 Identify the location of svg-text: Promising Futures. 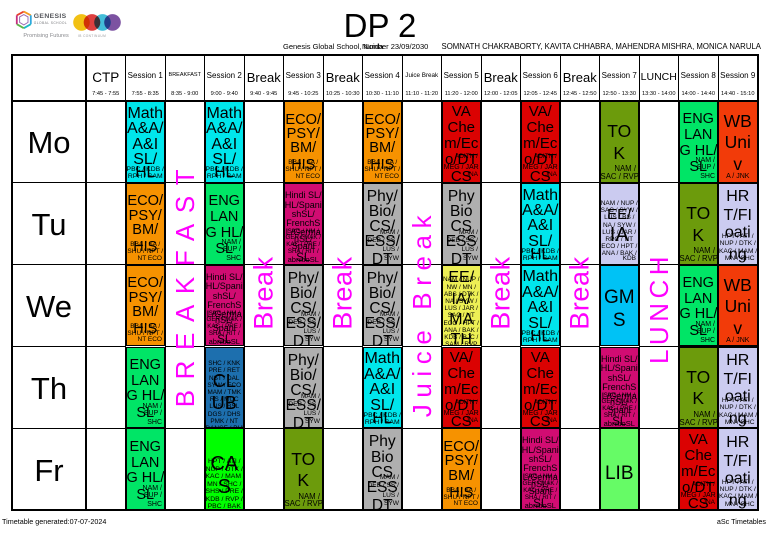
(46, 36).